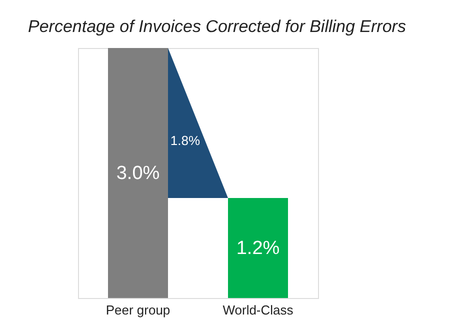  What do you see at coordinates (217, 26) in the screenshot?
I see `chart-title: Percentage of Invoices Corrected for Billing Errors` at bounding box center [217, 26].